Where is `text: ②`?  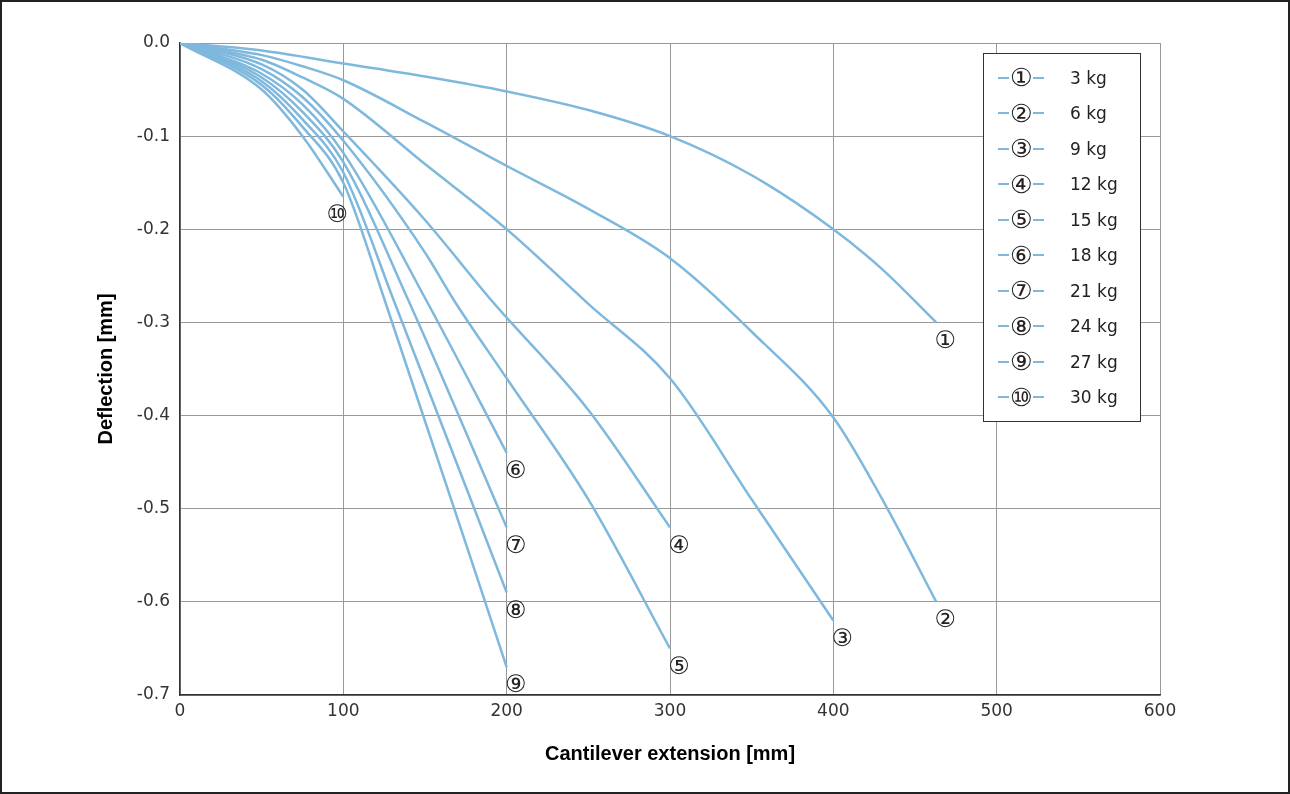
text: ② is located at coordinates (1021, 113).